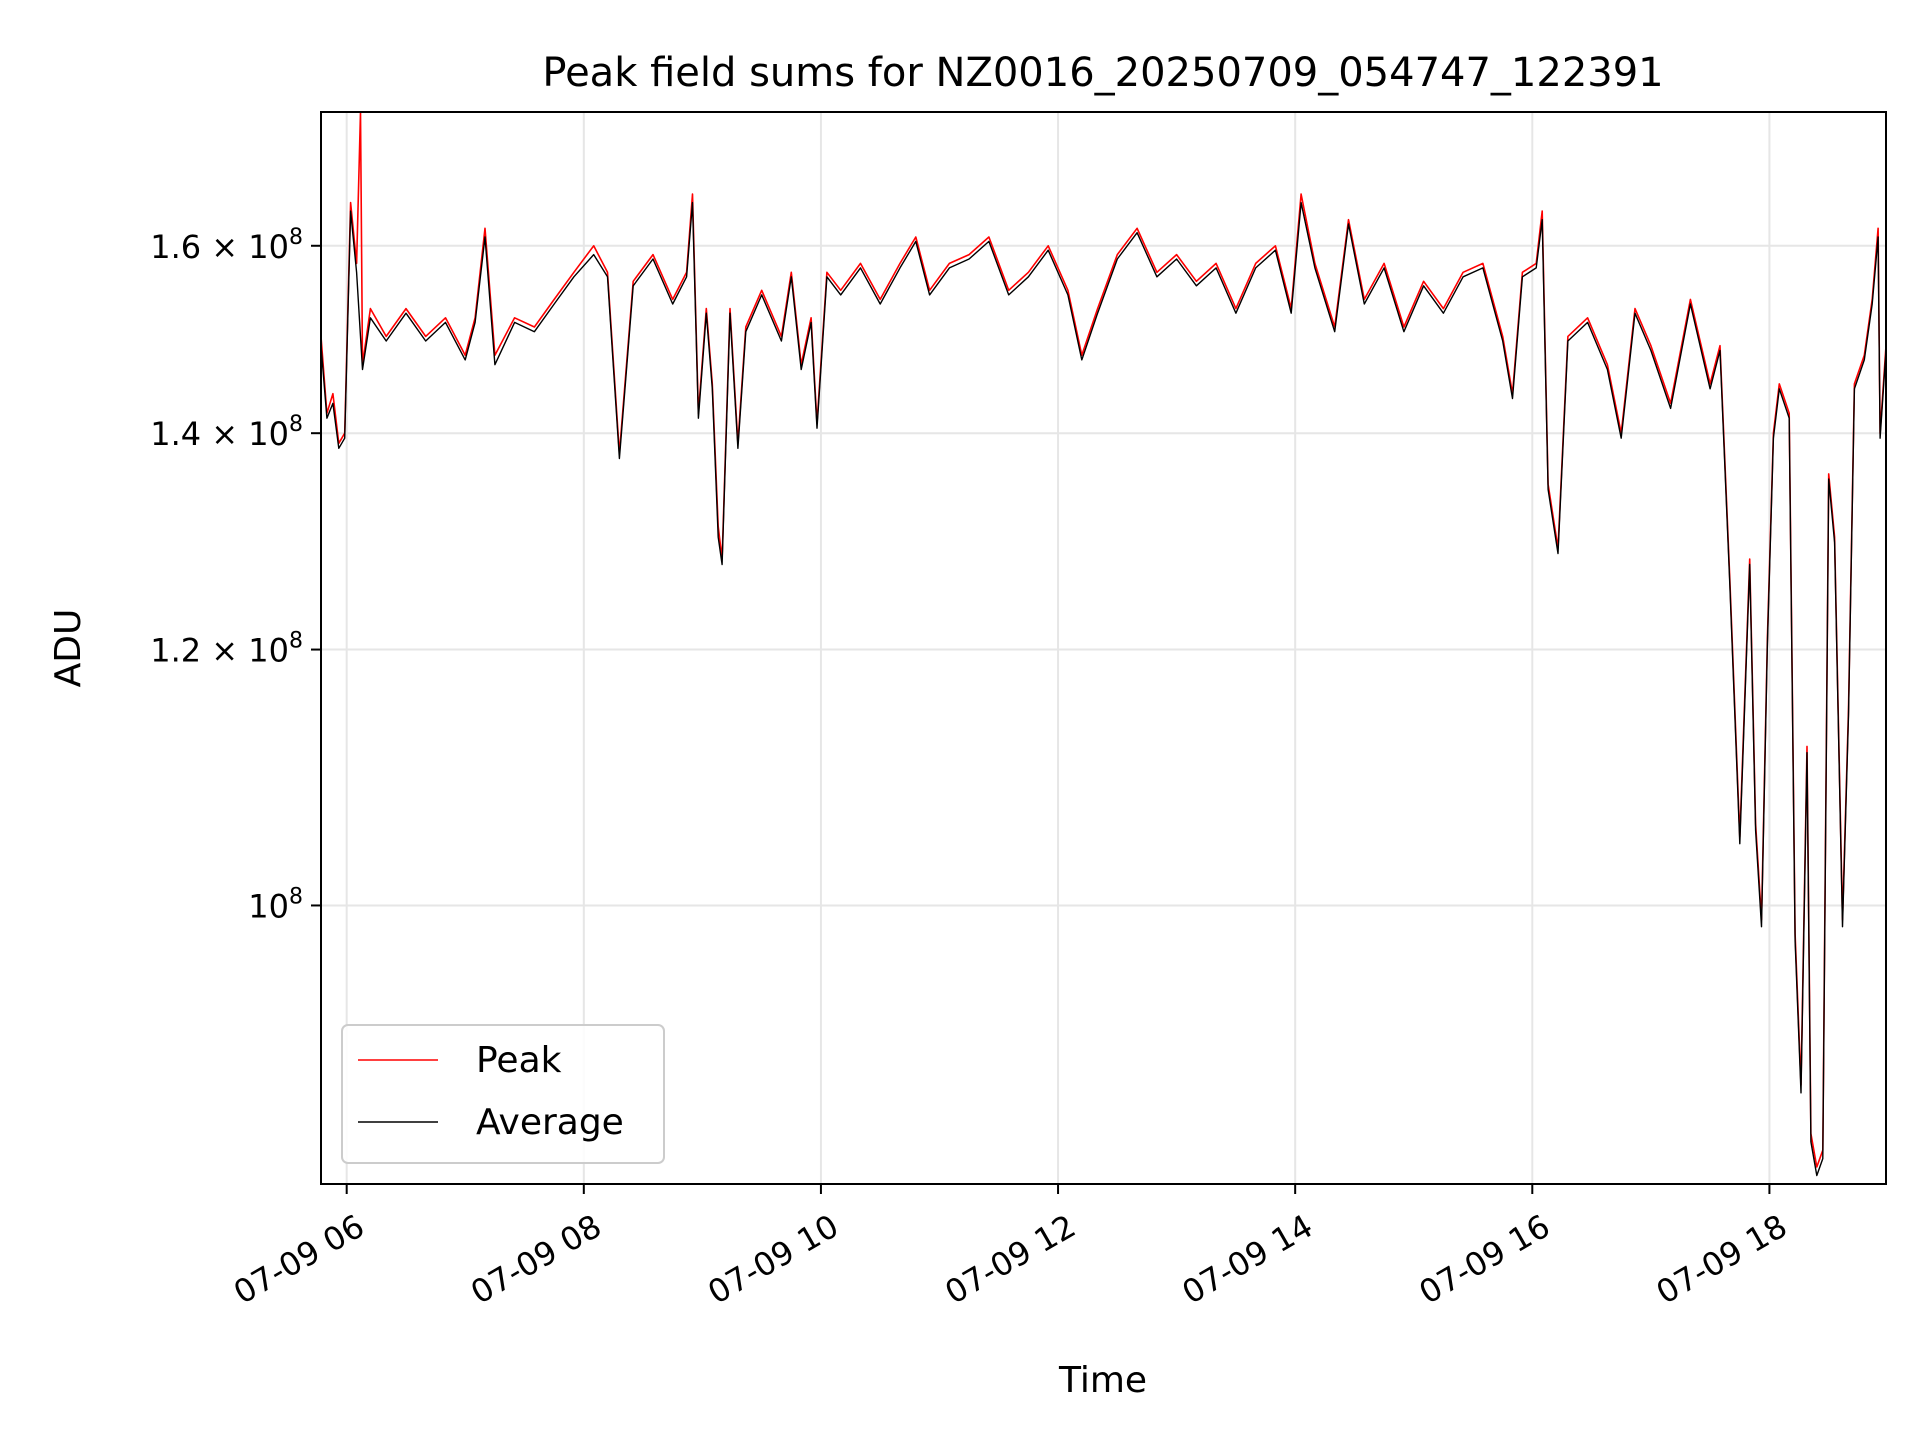 This screenshot has height=1440, width=1920. What do you see at coordinates (226, 649) in the screenshot?
I see `y-tick-label: 1.2 × 108` at bounding box center [226, 649].